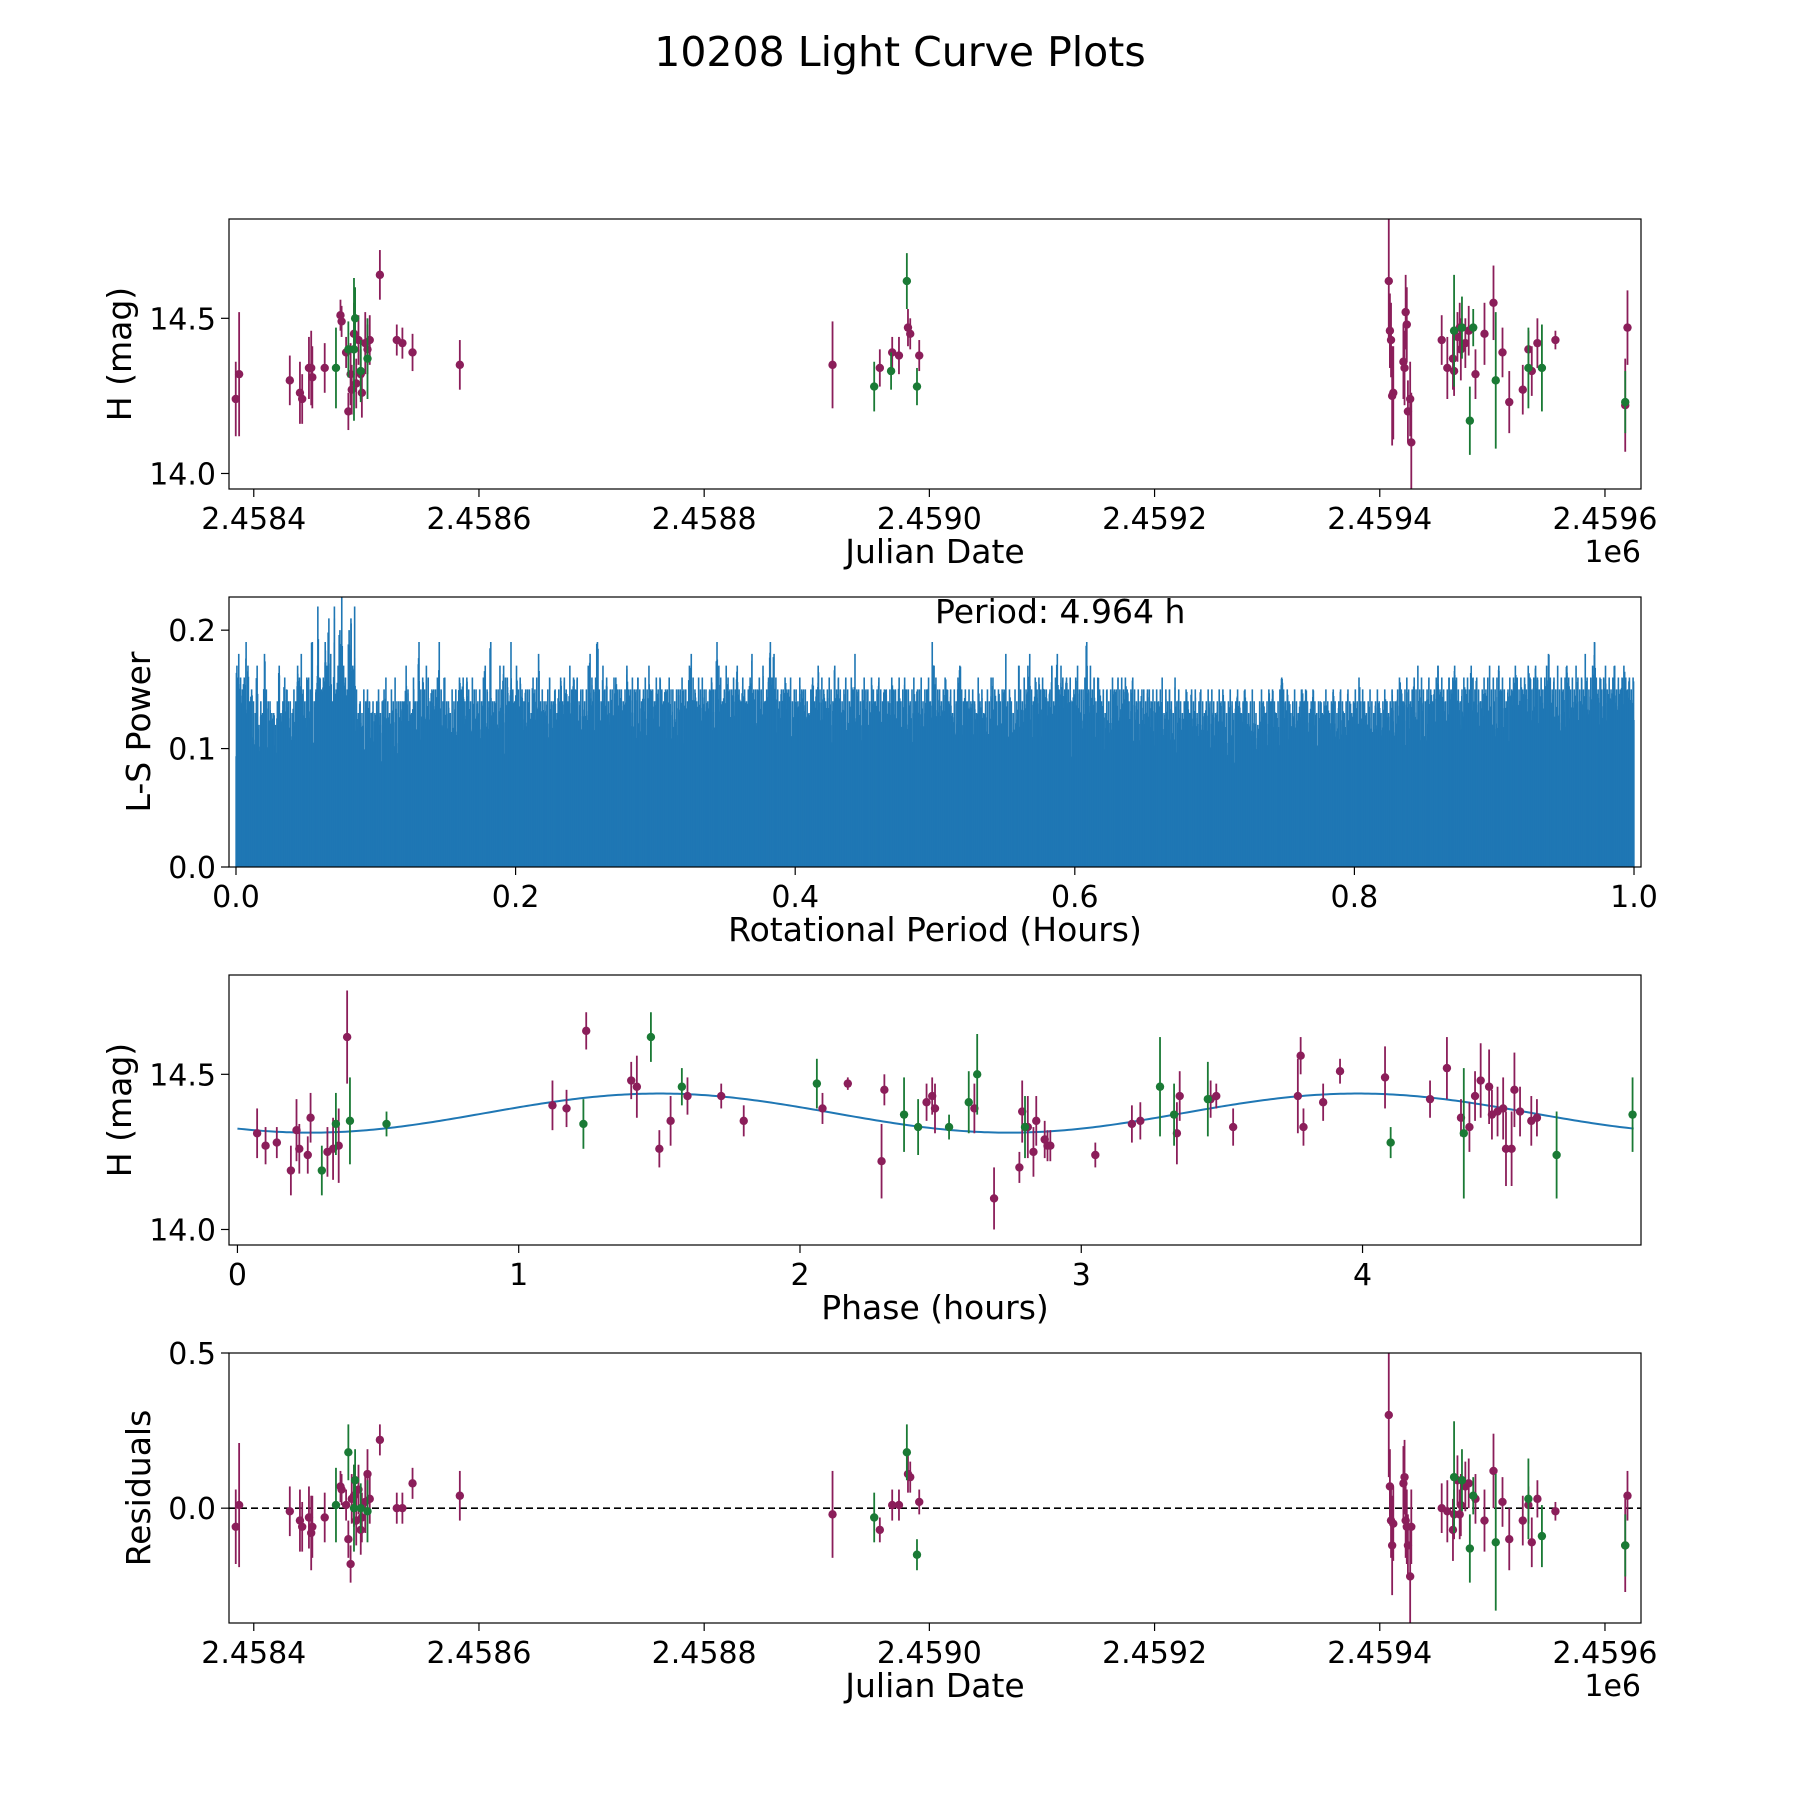 This screenshot has height=1800, width=1800. I want to click on periodogram-xtick-label: 0.6, so click(1075, 897).